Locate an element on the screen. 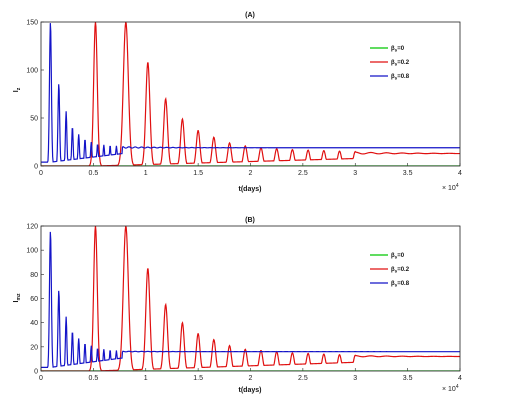 This screenshot has width=506, height=406. svg-text: Imz is located at coordinates (17, 297).